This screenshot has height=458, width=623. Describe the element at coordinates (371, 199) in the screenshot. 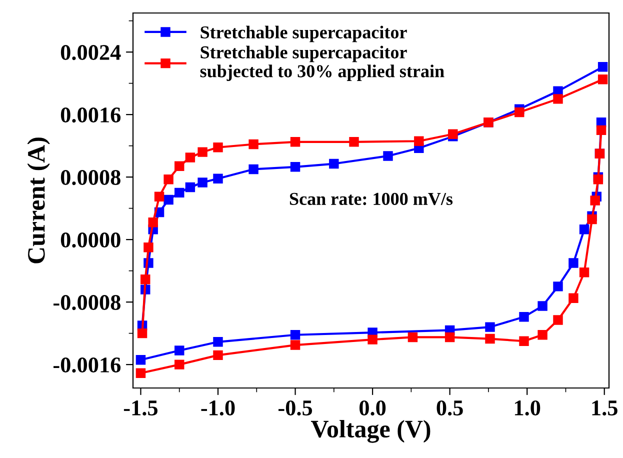

I see `annotation: Scan rate: 1000 mV/s` at that location.